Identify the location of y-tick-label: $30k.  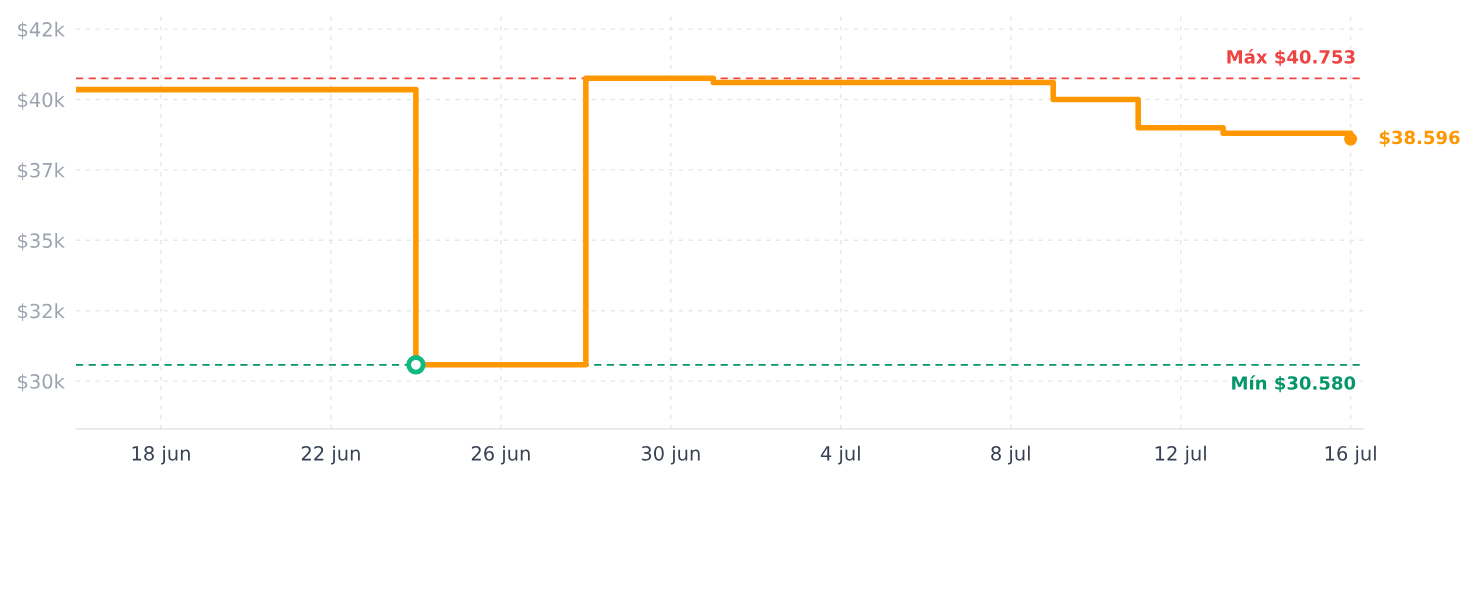
(41, 382).